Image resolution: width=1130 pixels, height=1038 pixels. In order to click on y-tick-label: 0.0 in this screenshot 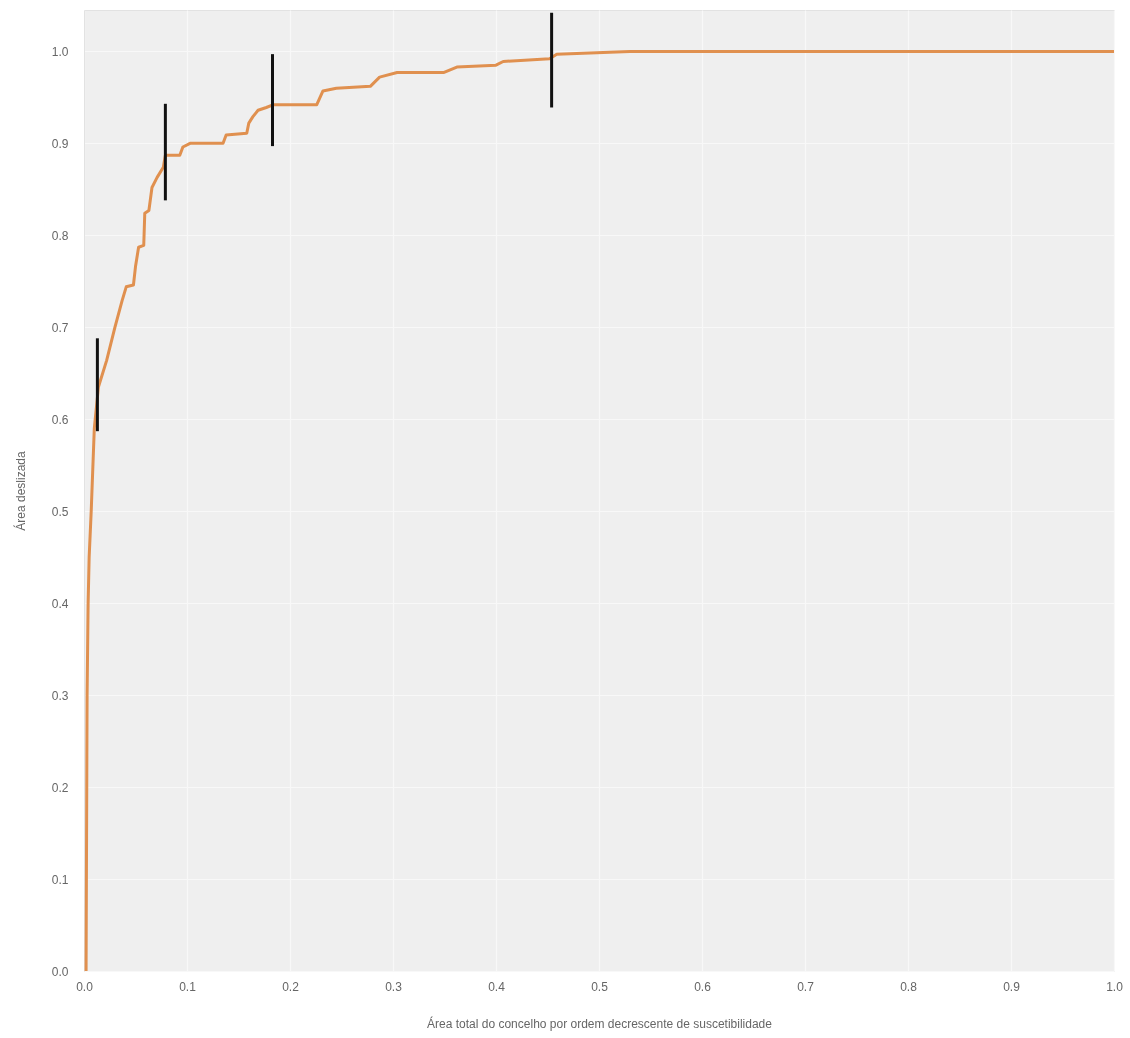, I will do `click(60, 971)`.